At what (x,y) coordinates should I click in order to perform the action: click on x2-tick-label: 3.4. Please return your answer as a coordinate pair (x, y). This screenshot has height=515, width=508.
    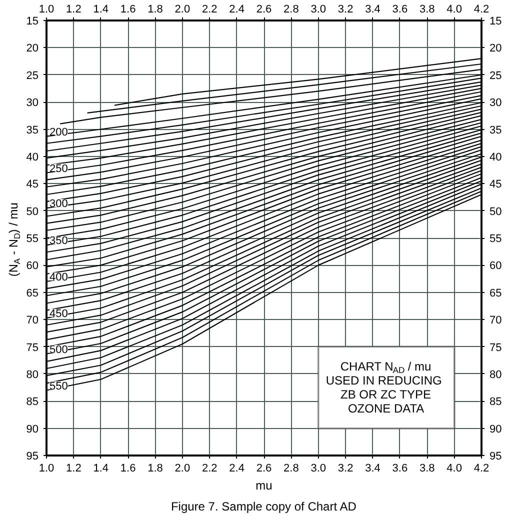
    Looking at the image, I should click on (372, 468).